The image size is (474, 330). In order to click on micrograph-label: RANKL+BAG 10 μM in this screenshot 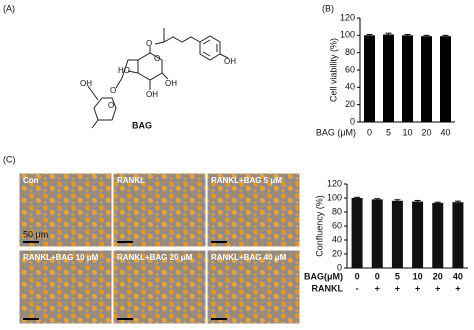, I will do `click(61, 257)`.